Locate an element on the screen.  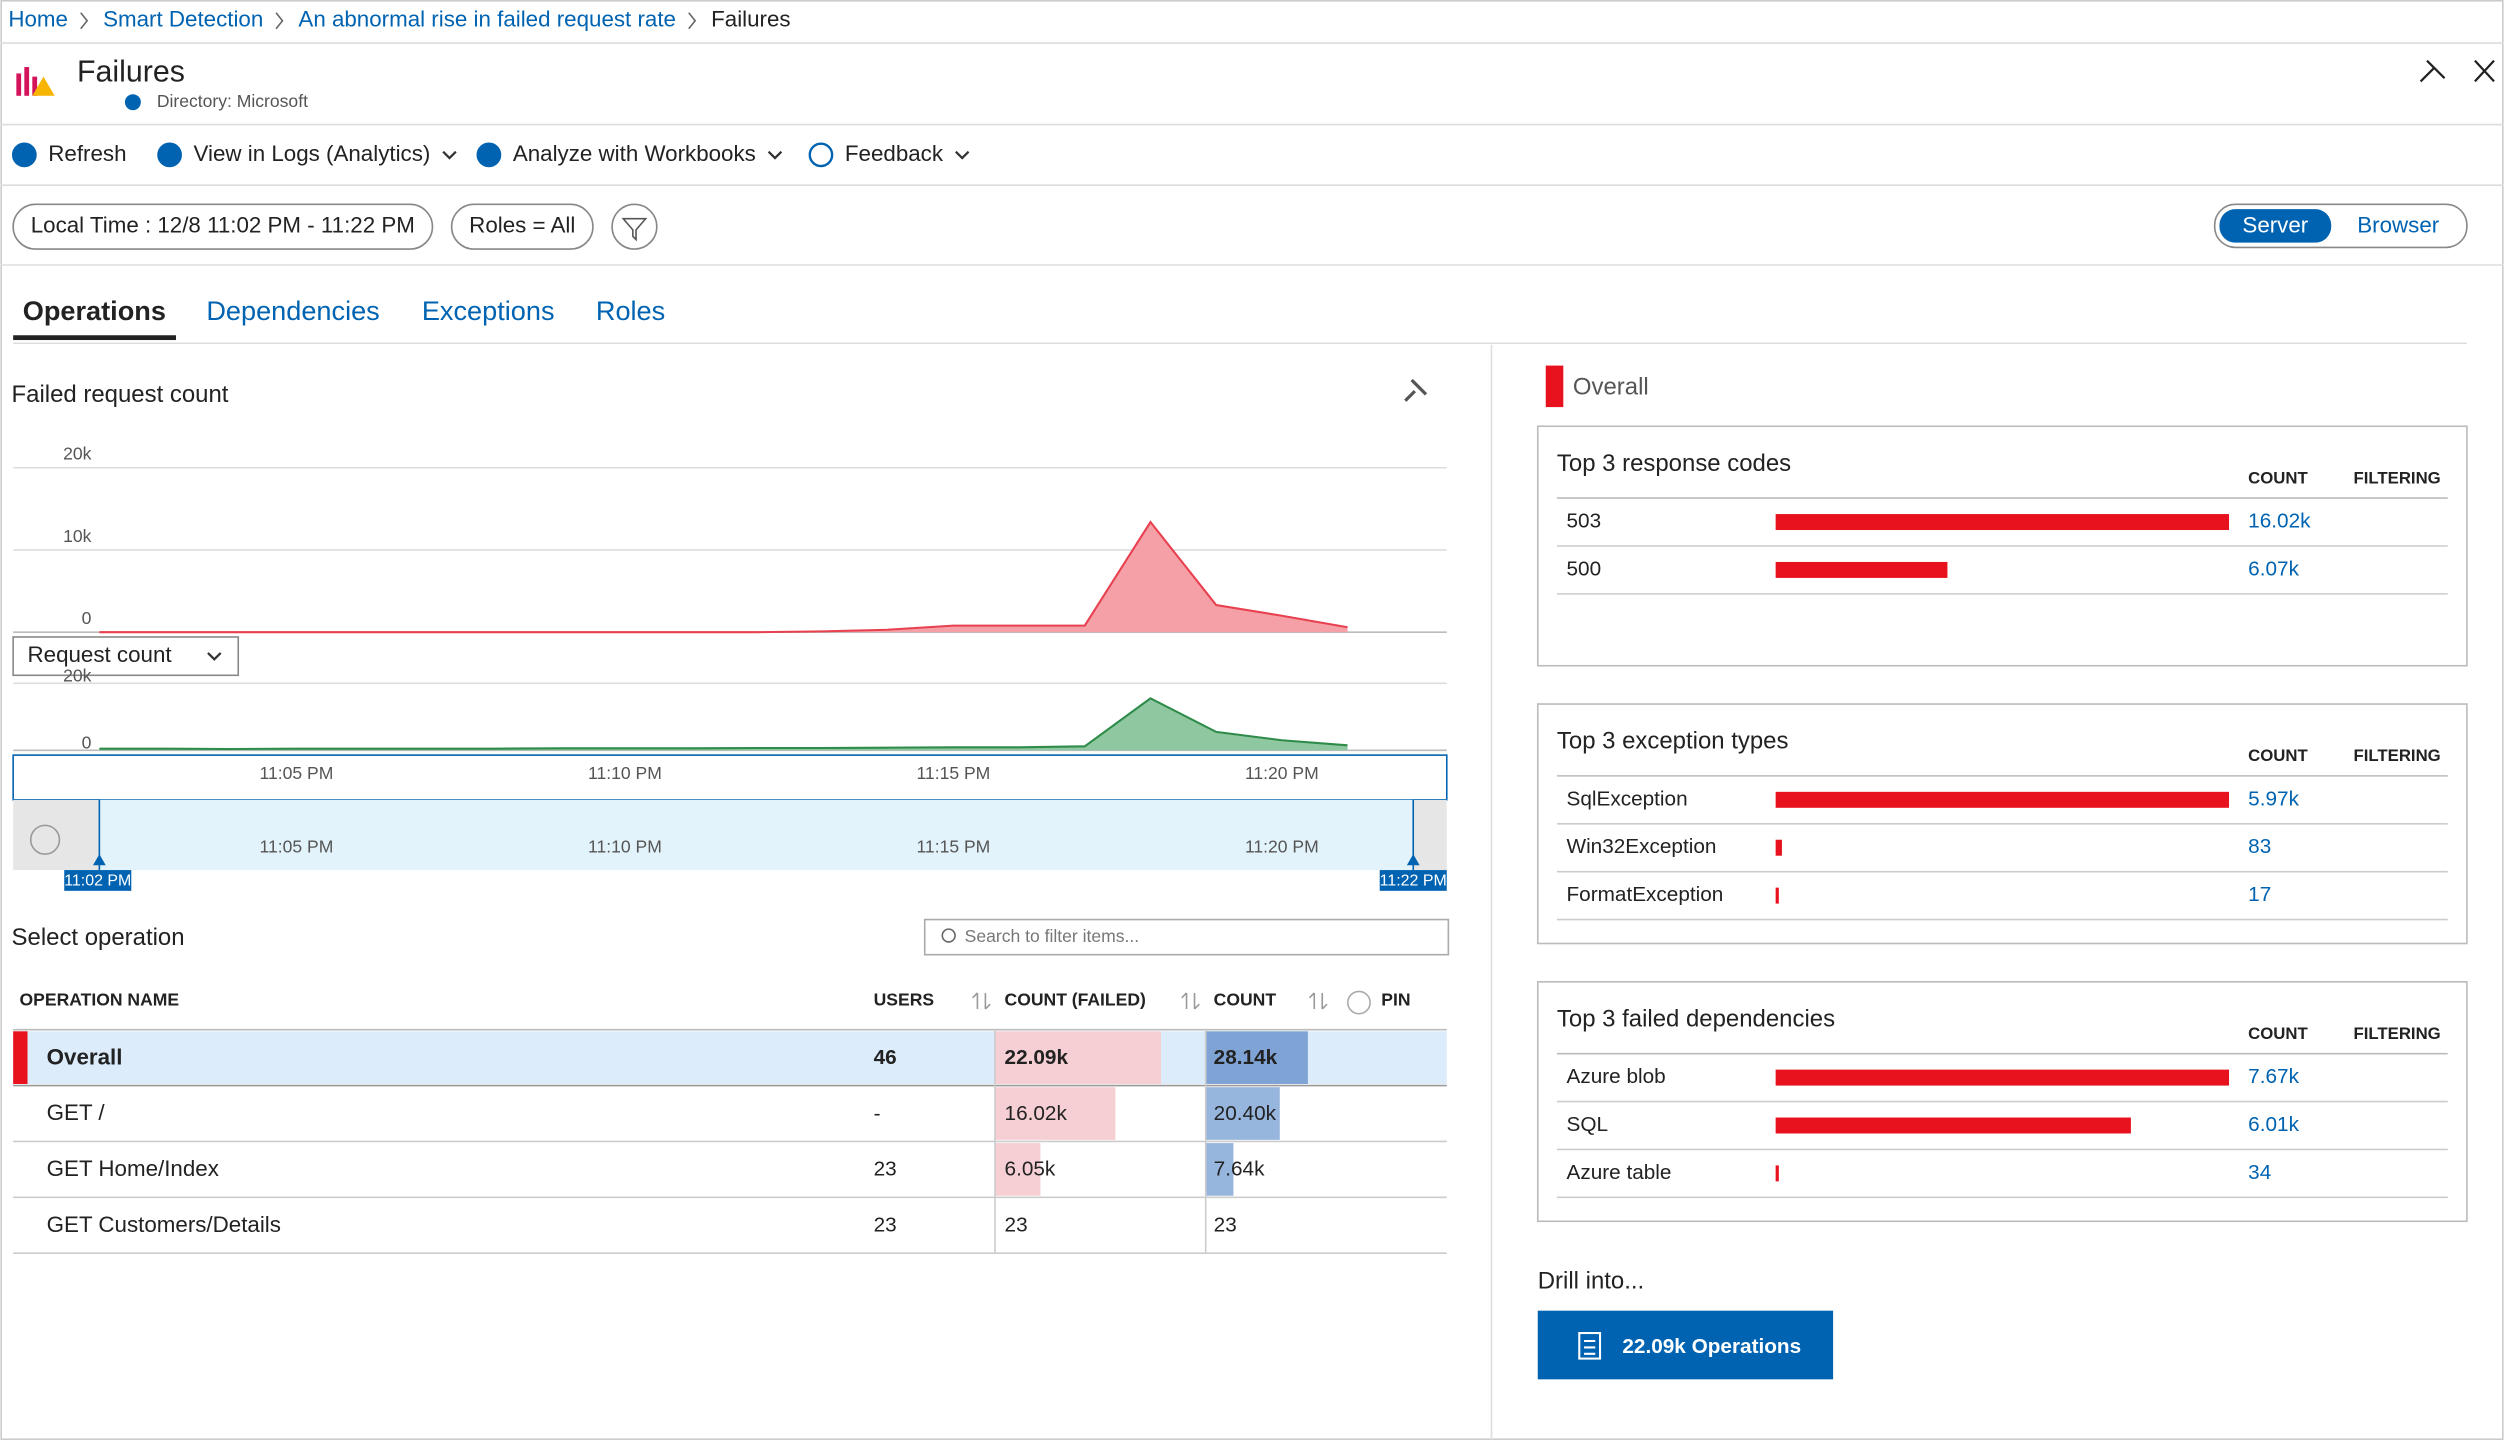
count: 23 is located at coordinates (1225, 1225).